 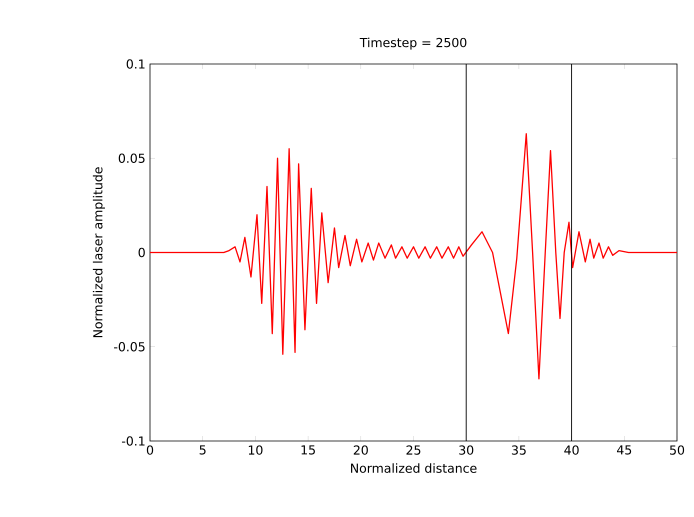 I want to click on y-tick-label: 0, so click(x=141, y=253).